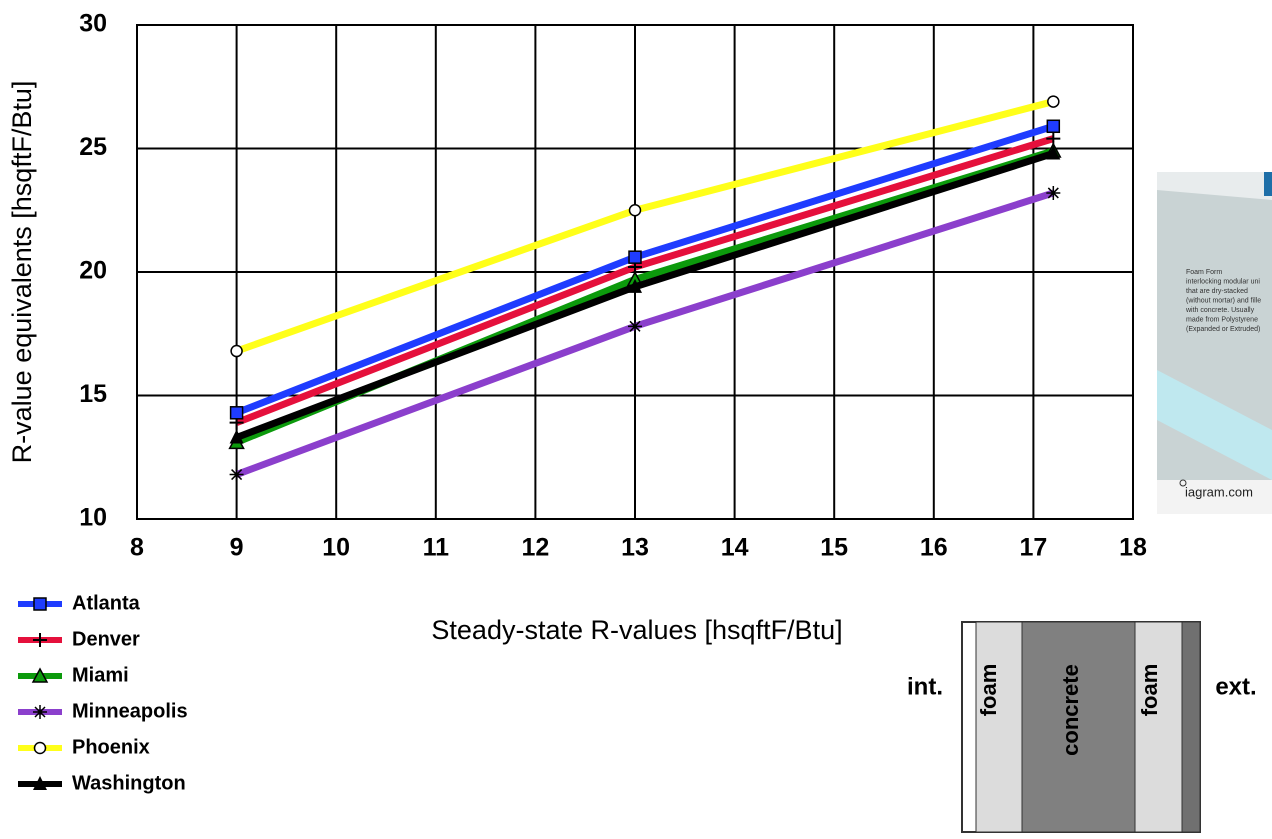 This screenshot has width=1272, height=839. What do you see at coordinates (925, 686) in the screenshot?
I see `int-label: int.` at bounding box center [925, 686].